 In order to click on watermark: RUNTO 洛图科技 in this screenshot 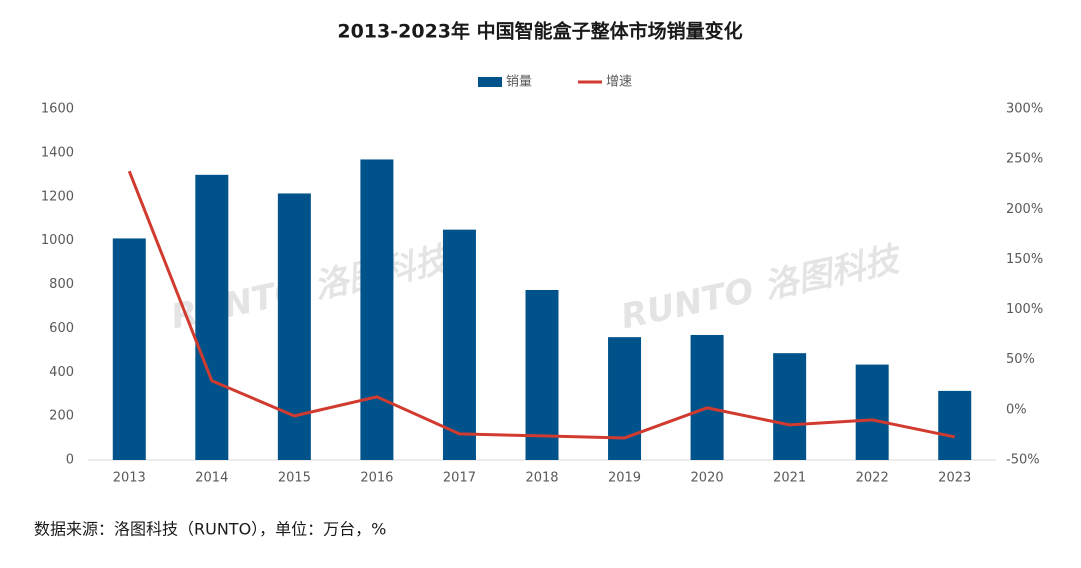, I will do `click(762, 288)`.